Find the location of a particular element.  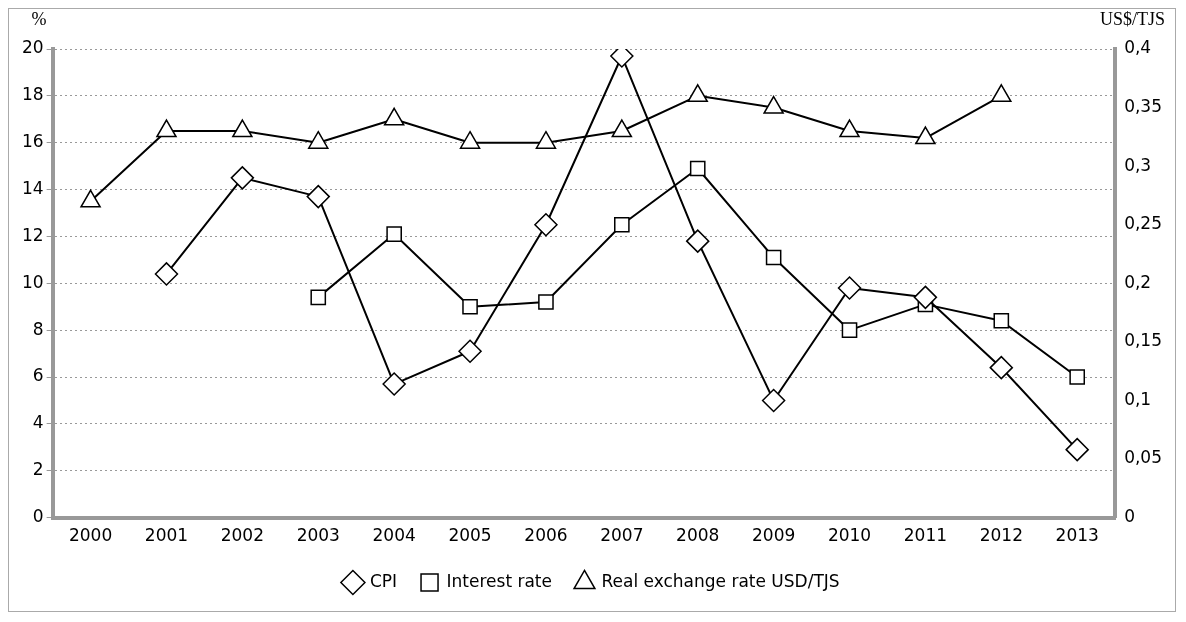

y-tick-label: 10 is located at coordinates (32, 281).